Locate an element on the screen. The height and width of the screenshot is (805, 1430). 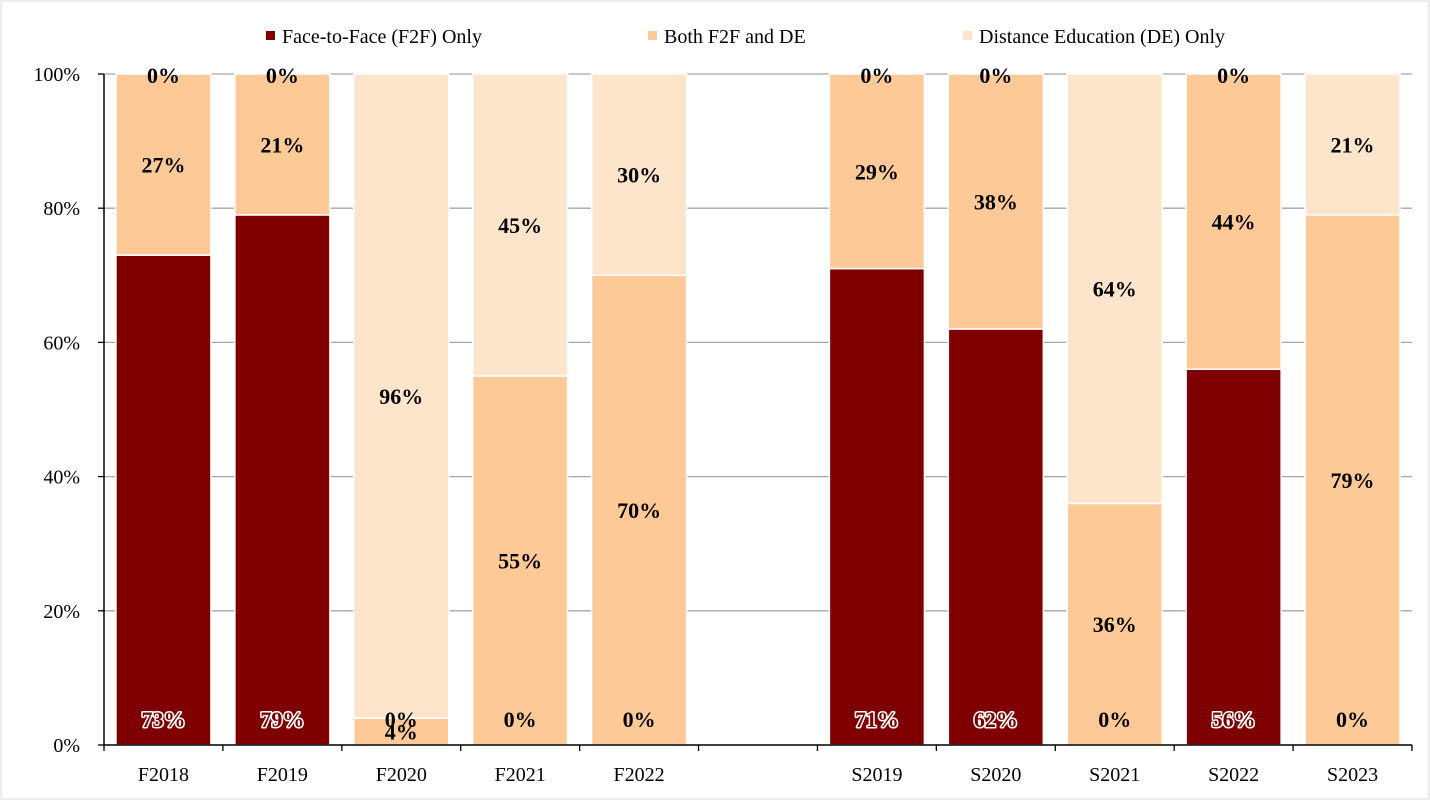
data-label: 55% is located at coordinates (520, 560).